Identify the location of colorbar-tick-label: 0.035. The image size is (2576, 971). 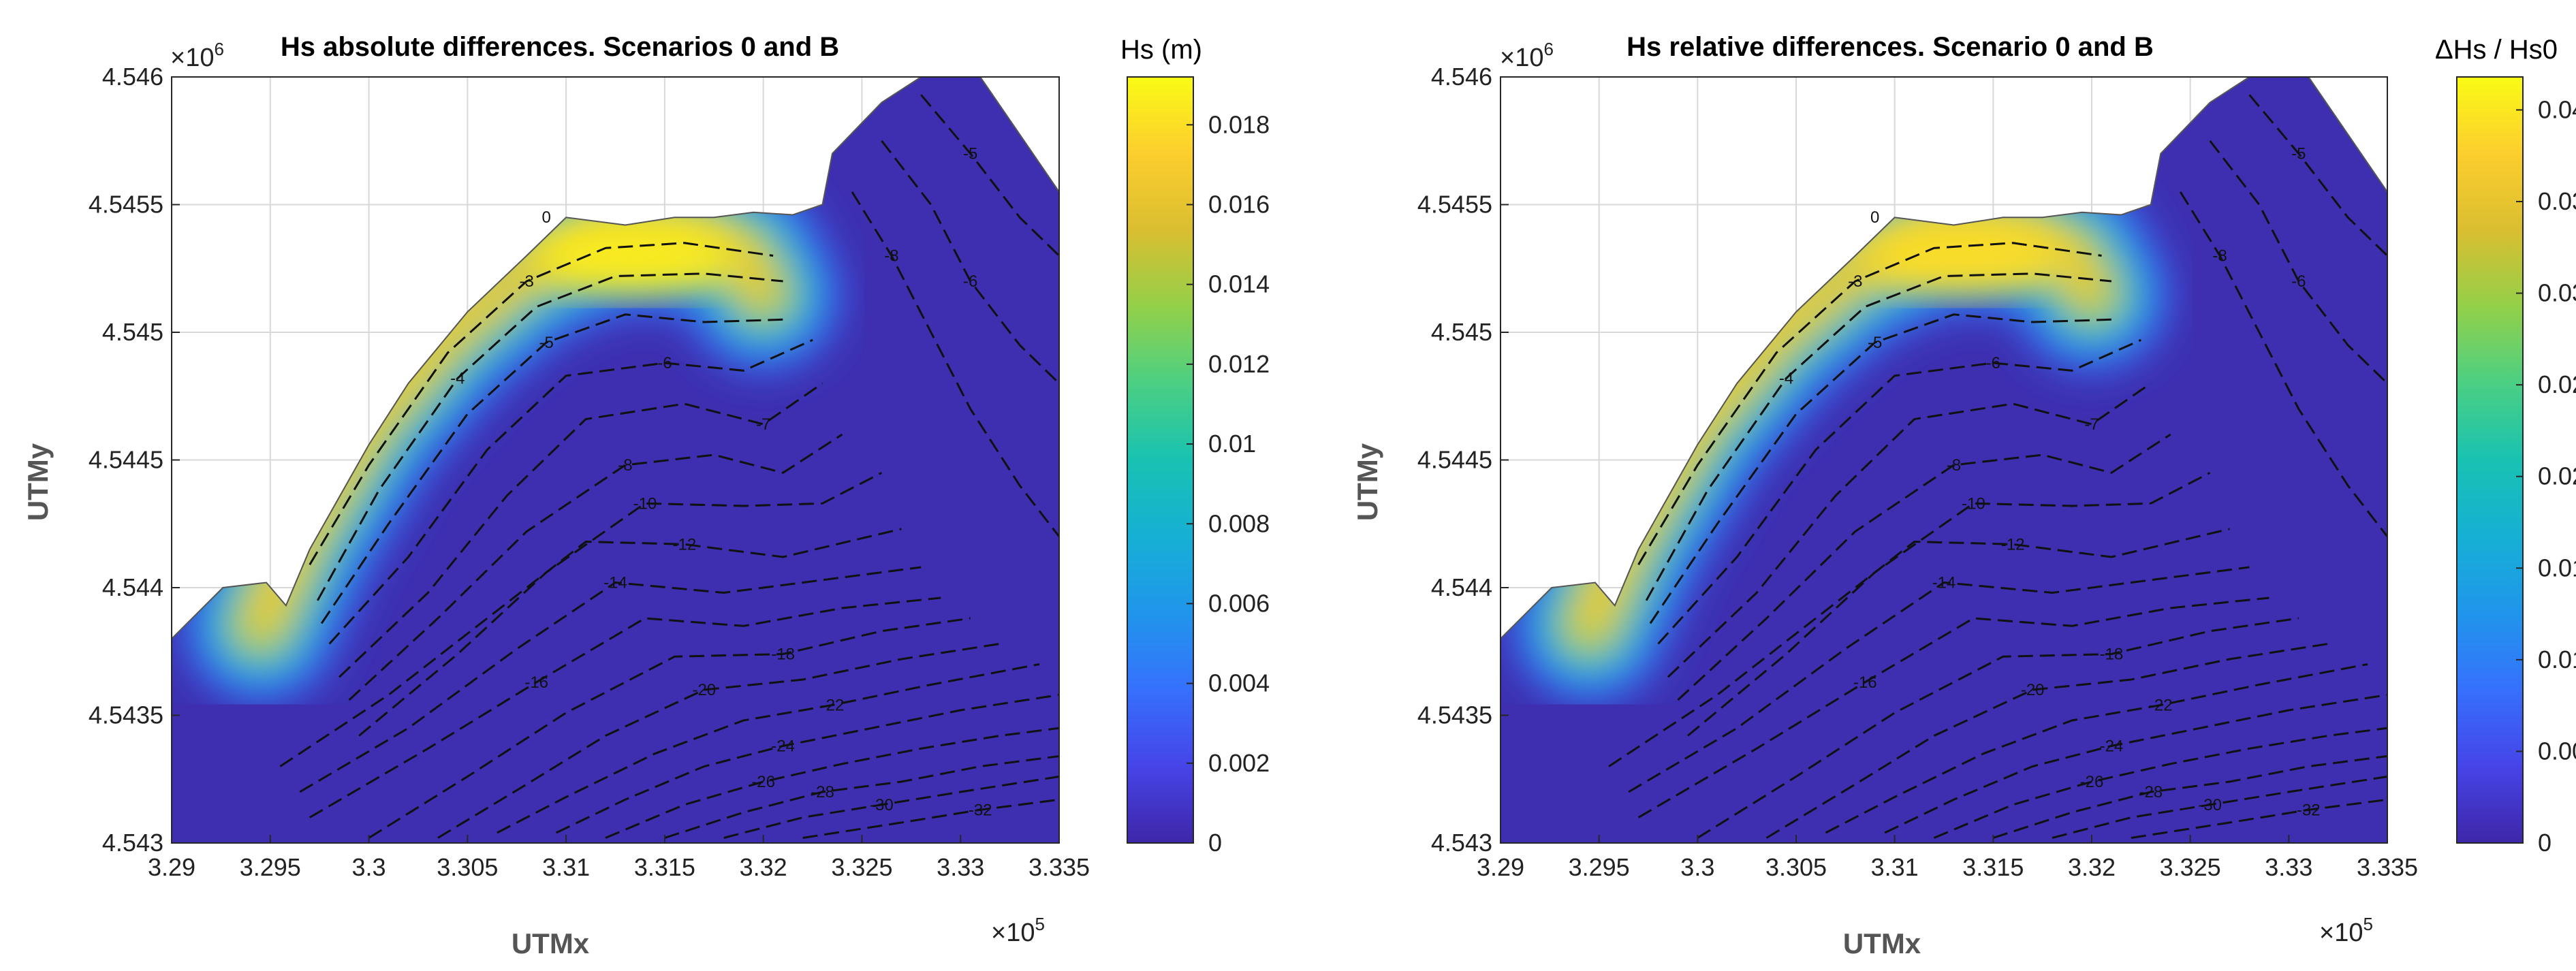
(2557, 201).